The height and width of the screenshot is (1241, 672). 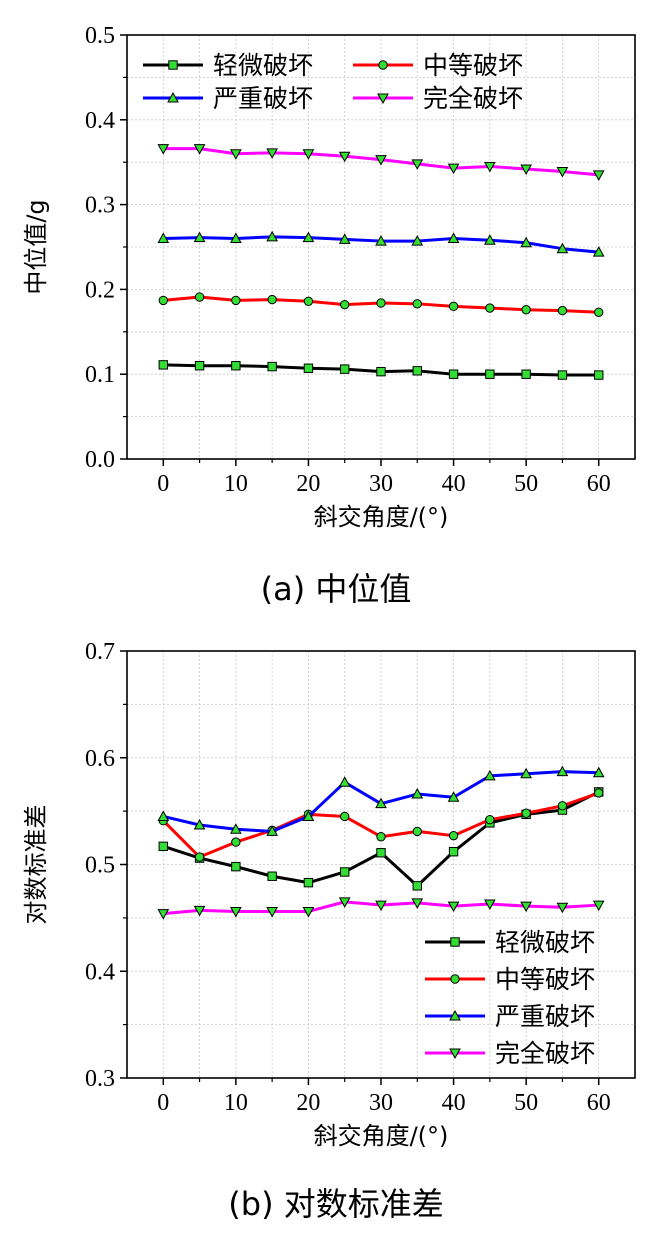 What do you see at coordinates (381, 304) in the screenshot?
I see `series-中等破坏` at bounding box center [381, 304].